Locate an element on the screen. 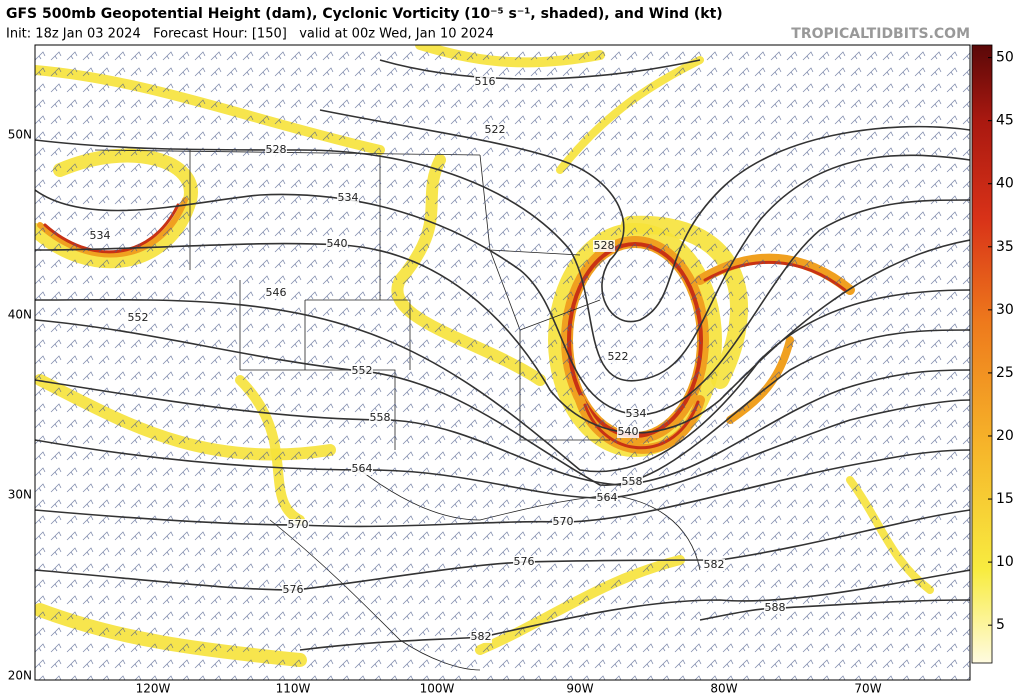 This screenshot has height=700, width=1024. lon-label: 90W is located at coordinates (579, 689).